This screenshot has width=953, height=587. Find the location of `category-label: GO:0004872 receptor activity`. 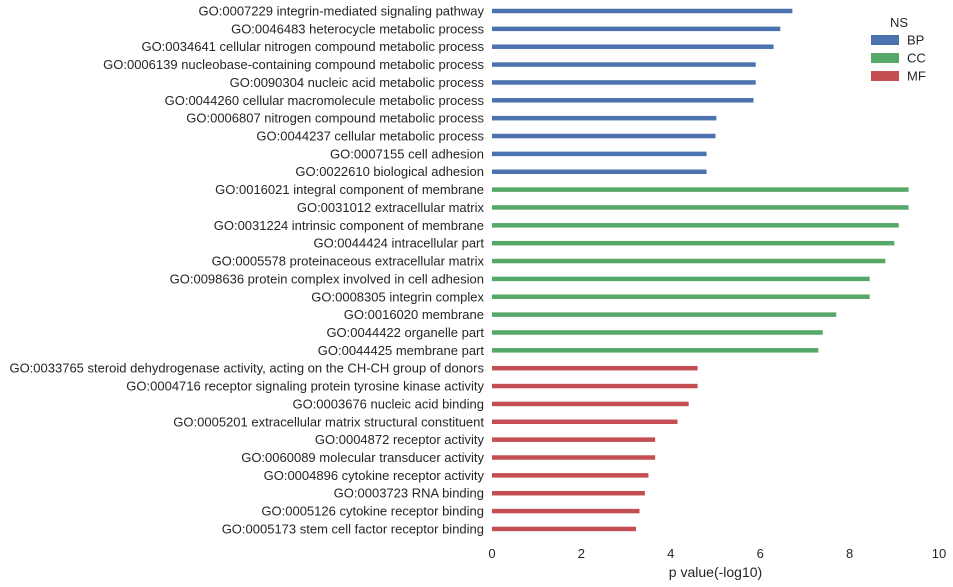

category-label: GO:0004872 receptor activity is located at coordinates (400, 439).